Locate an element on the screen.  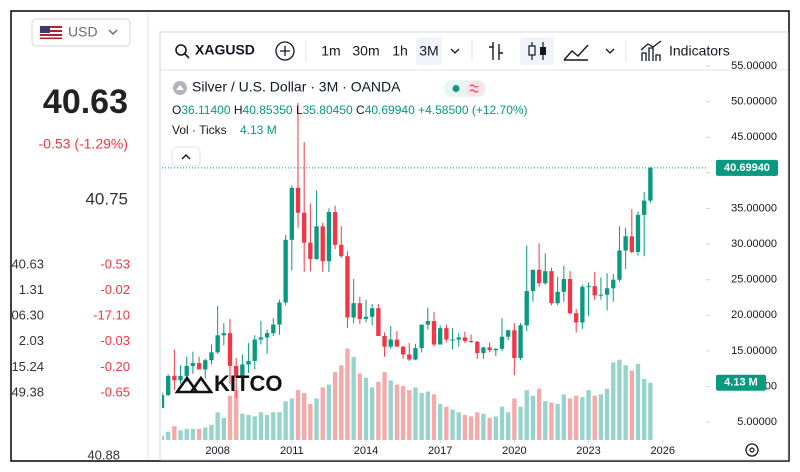
y-tick-label: 55.00000 is located at coordinates (754, 66).